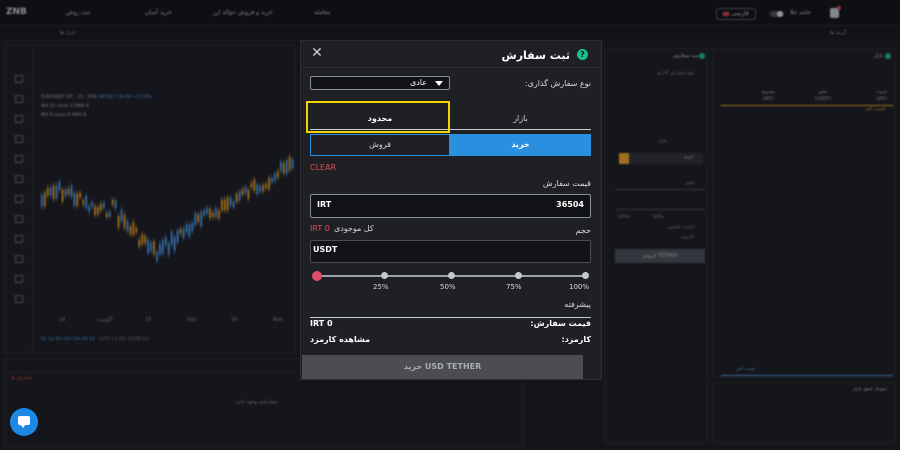 This screenshot has width=900, height=450. Describe the element at coordinates (19, 139) in the screenshot. I see `brush-icon` at that location.